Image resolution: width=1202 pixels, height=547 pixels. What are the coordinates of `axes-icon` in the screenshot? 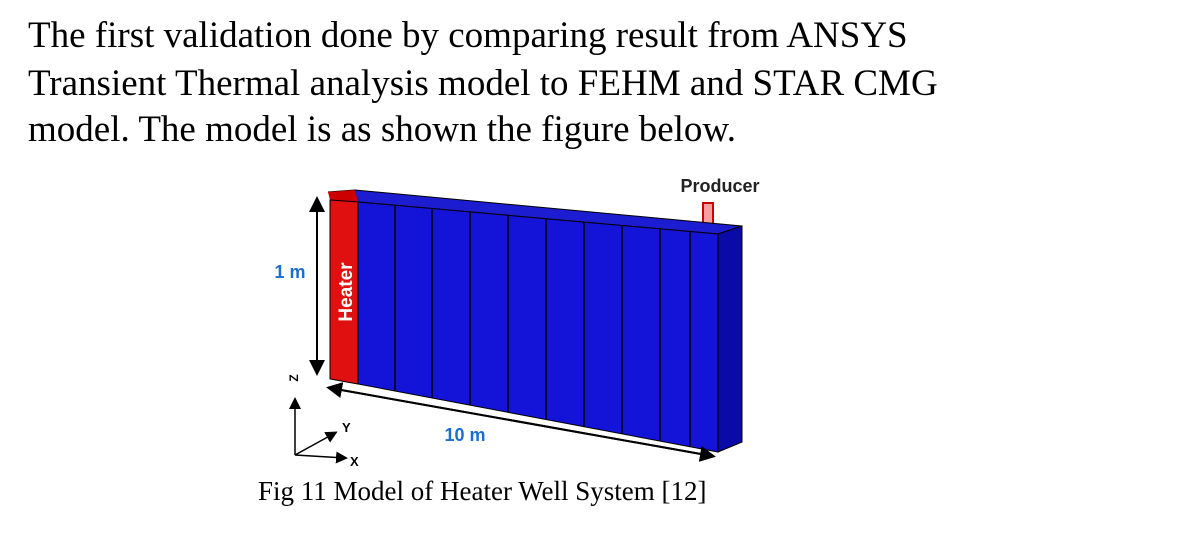 It's located at (318, 430).